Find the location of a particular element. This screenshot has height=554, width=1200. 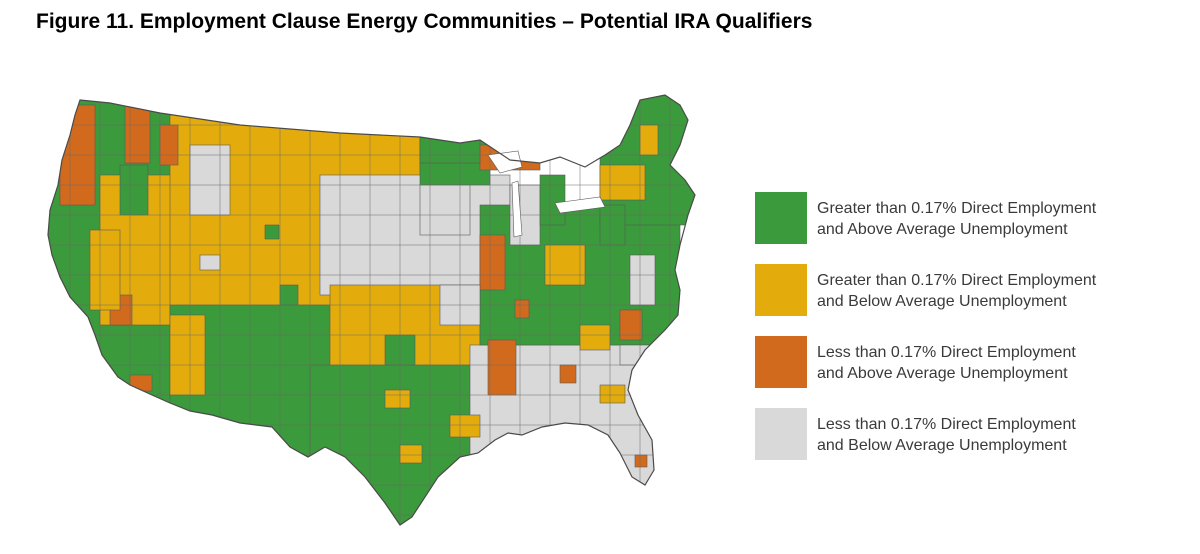

legend-swatch-yellow is located at coordinates (781, 290).